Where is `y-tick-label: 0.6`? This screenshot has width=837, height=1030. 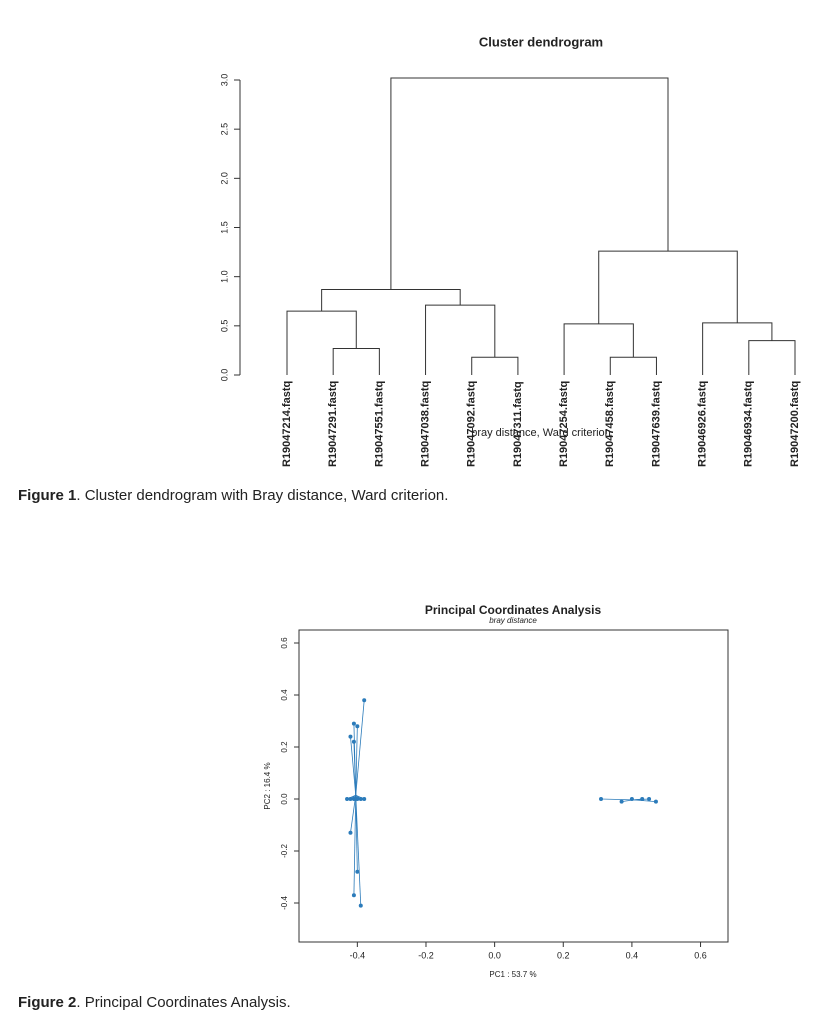 y-tick-label: 0.6 is located at coordinates (284, 643).